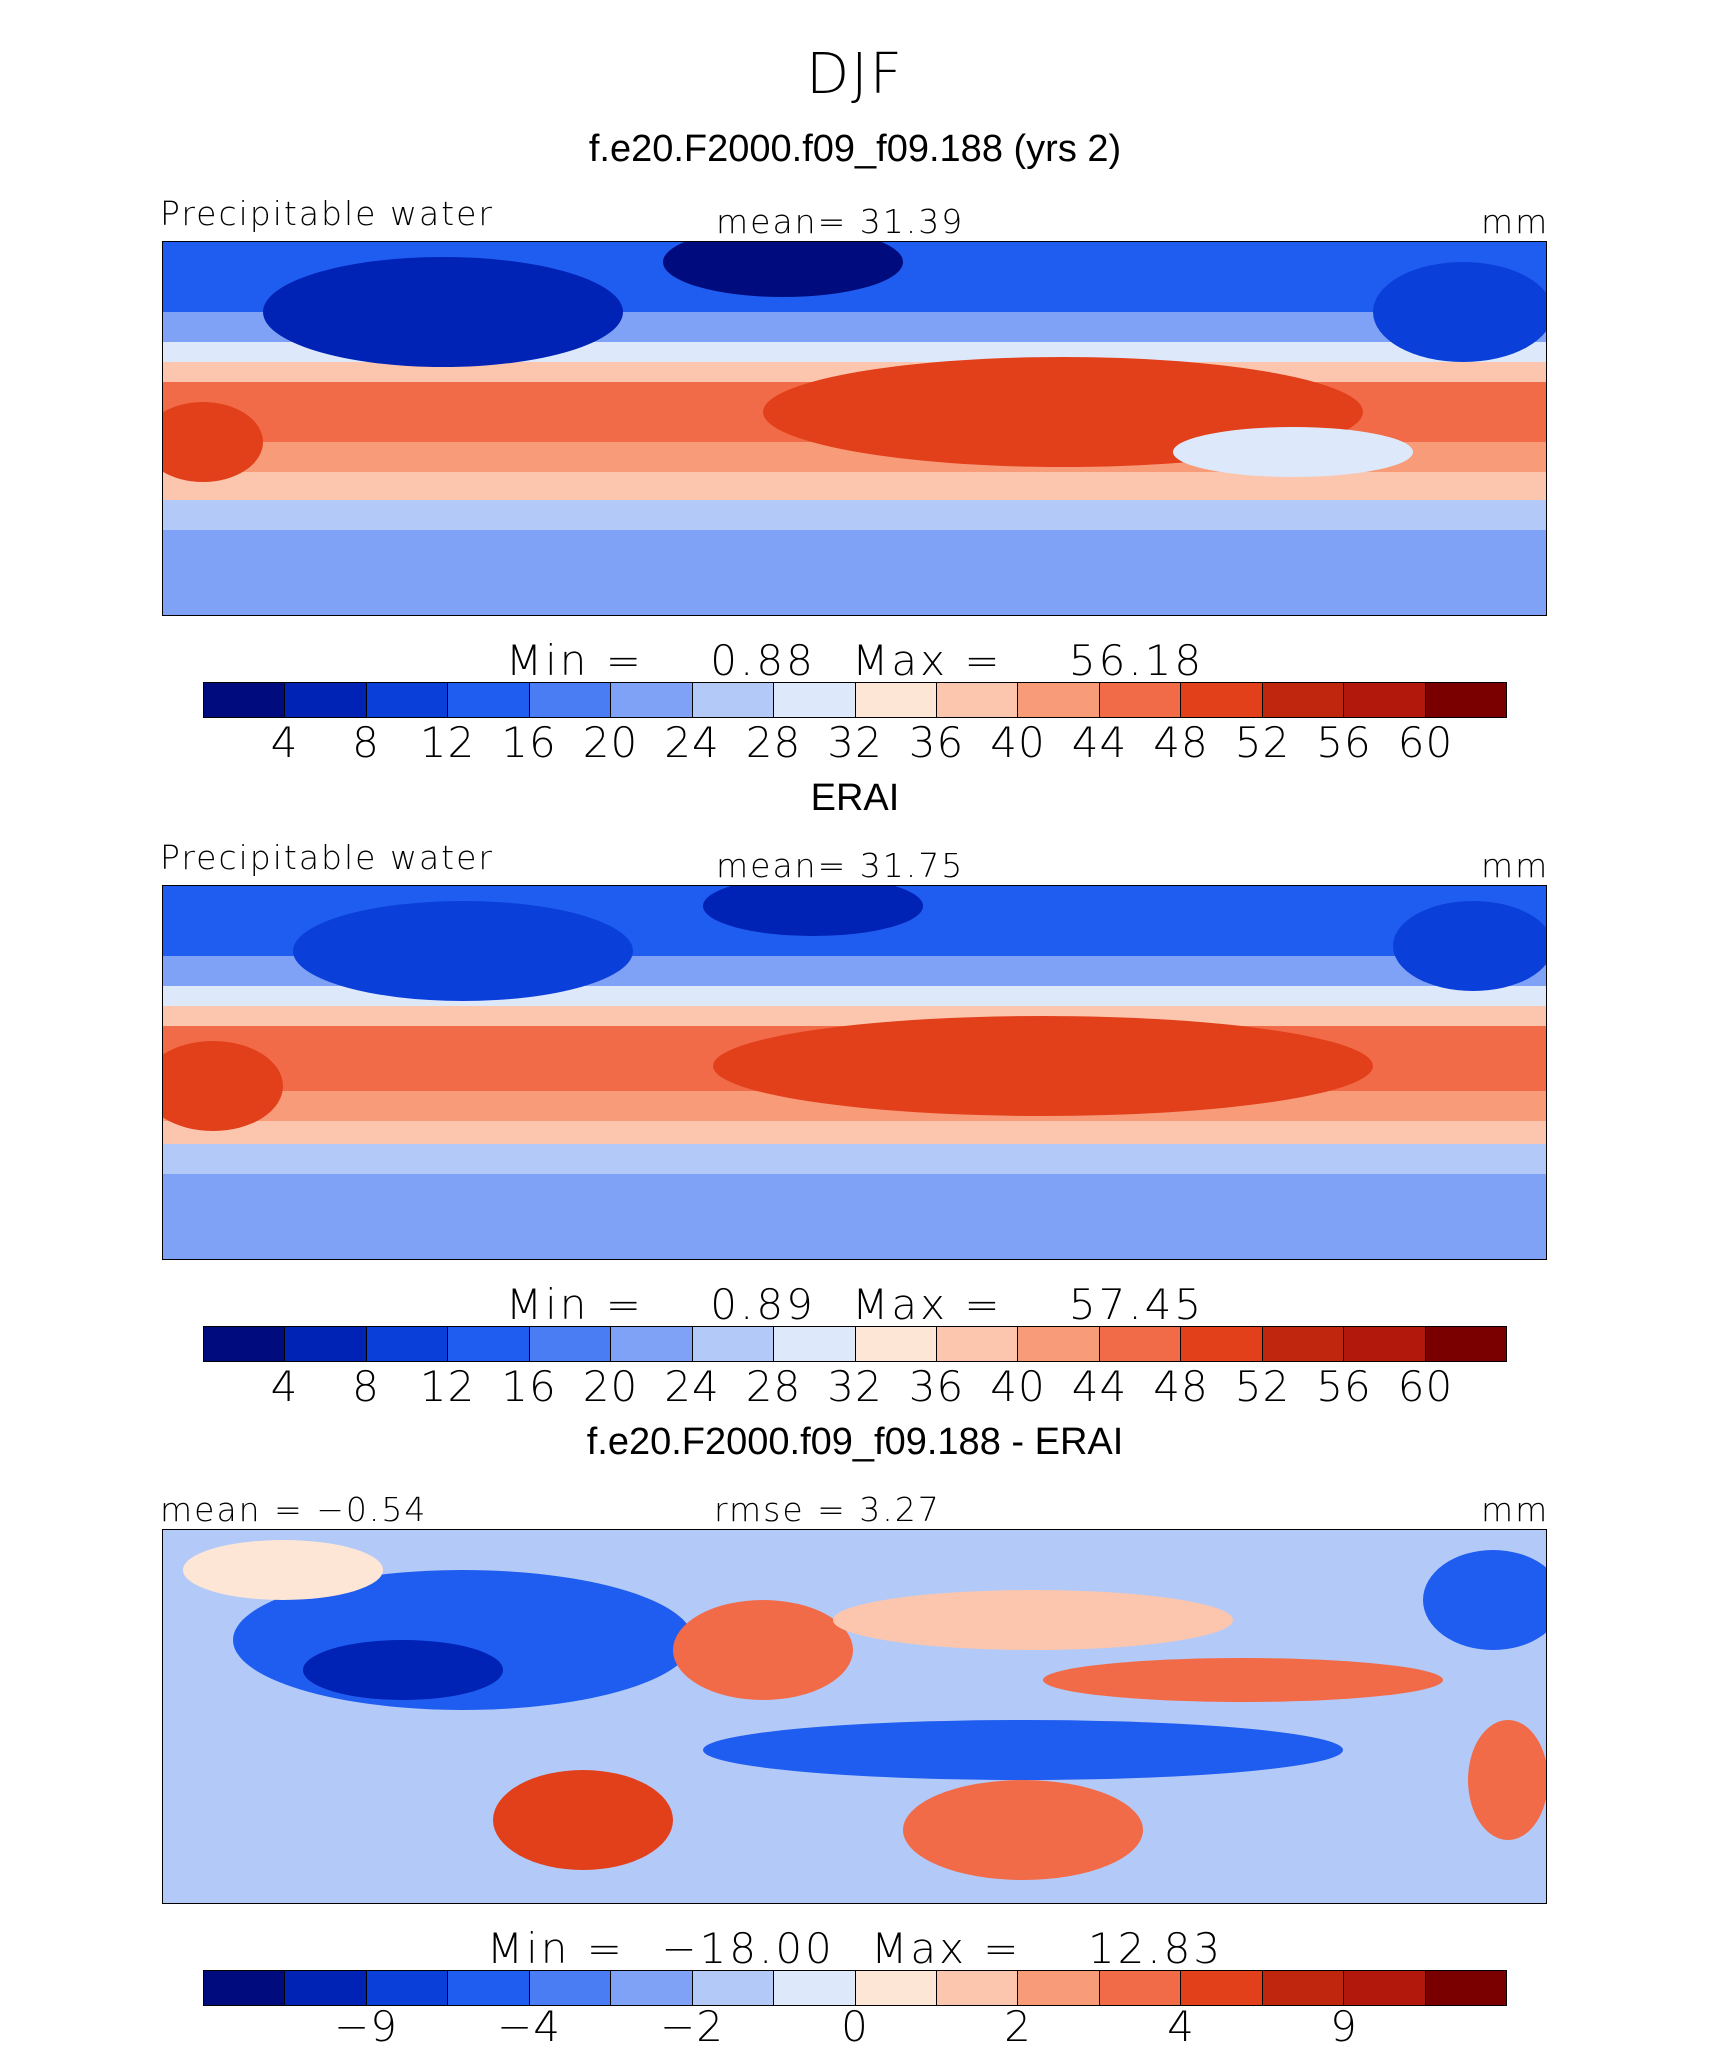  Describe the element at coordinates (827, 1509) in the screenshot. I see `panel-3-rmse-label: rmse = 3.27` at that location.